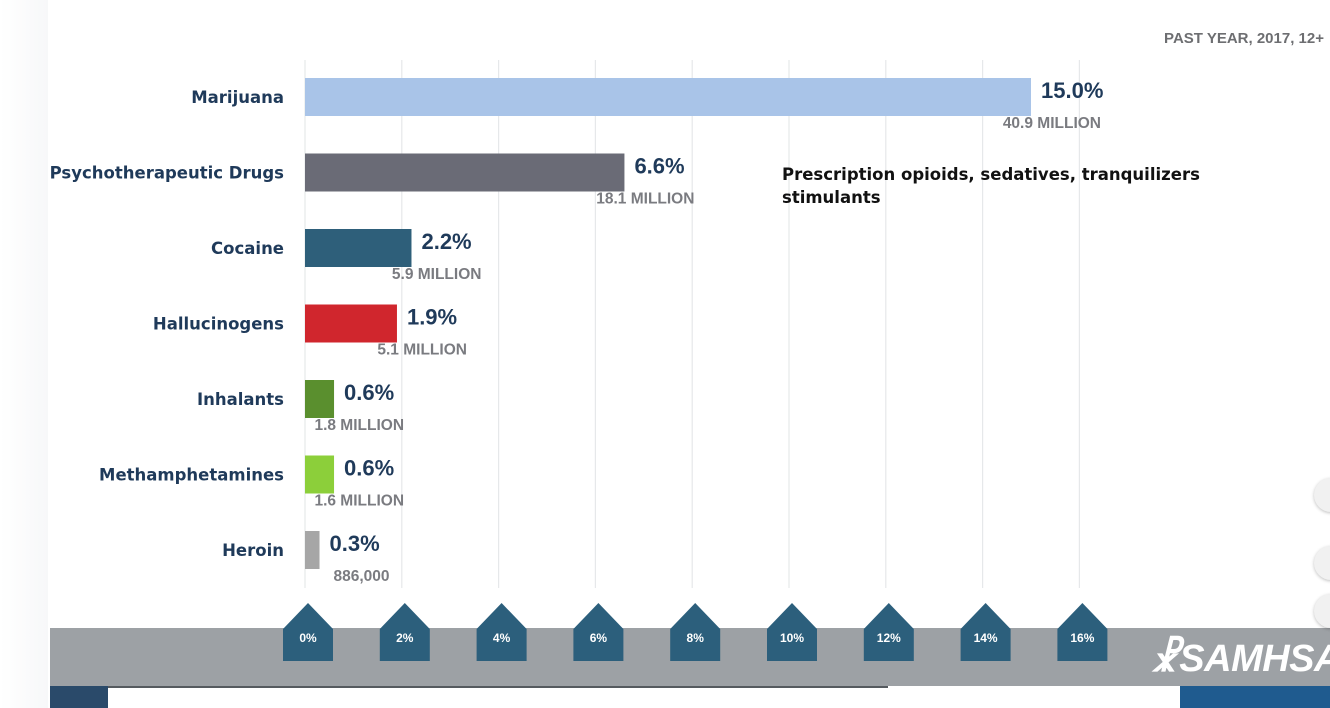 This screenshot has height=708, width=1330. Describe the element at coordinates (247, 248) in the screenshot. I see `category-label: Cocaine` at that location.